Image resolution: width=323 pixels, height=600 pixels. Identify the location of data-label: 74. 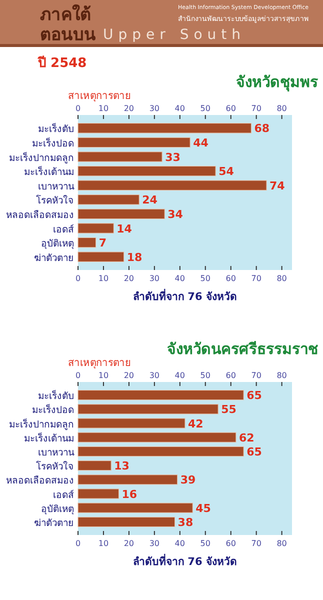
(278, 185).